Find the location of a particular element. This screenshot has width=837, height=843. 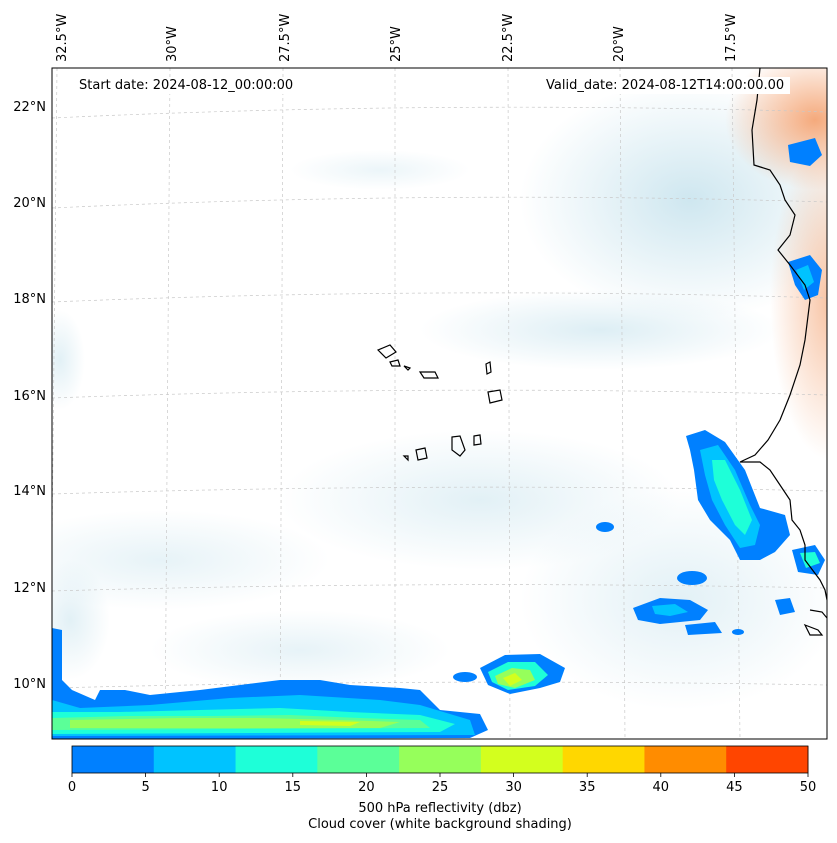

colorbar-tick-label: 35 is located at coordinates (587, 787).